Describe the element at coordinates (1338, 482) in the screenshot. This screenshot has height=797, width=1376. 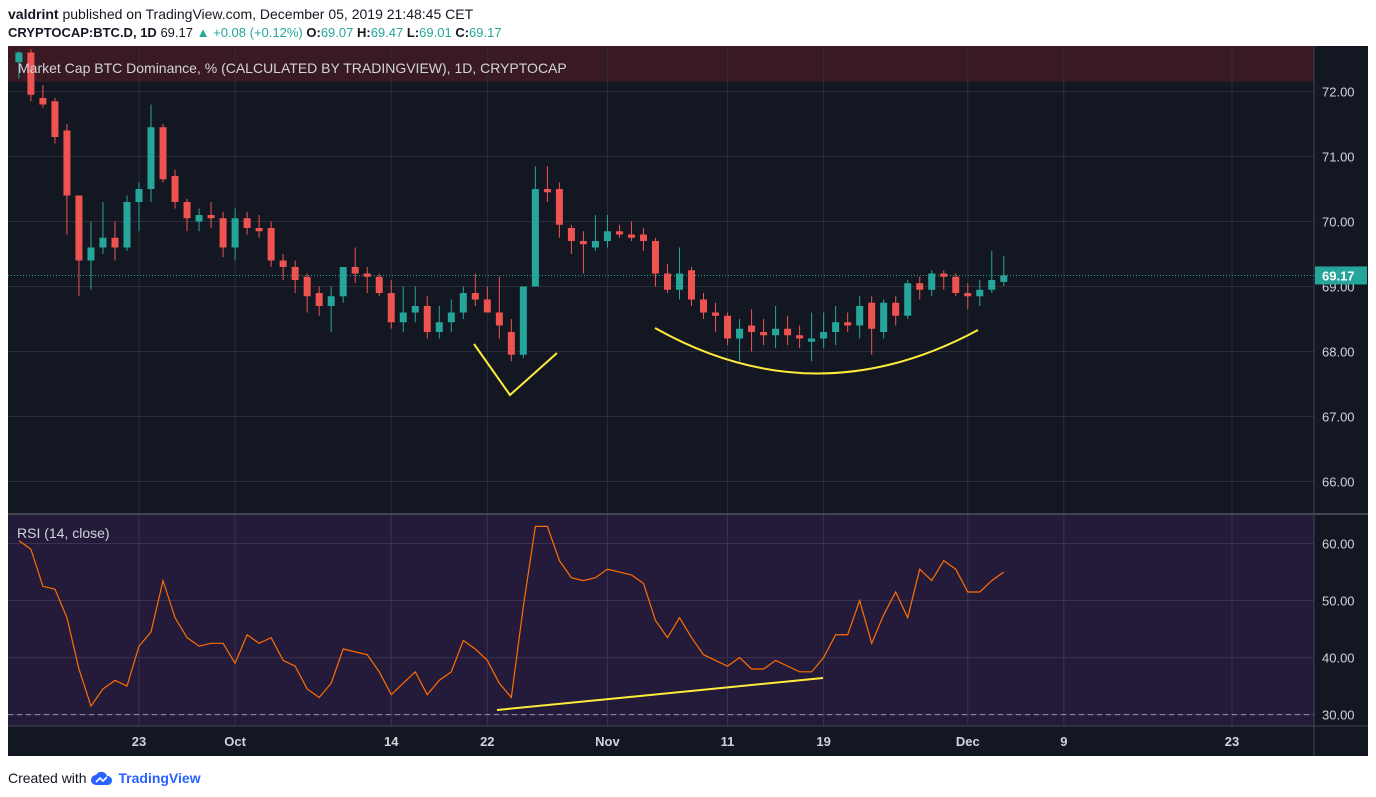
I see `price-tick-label: 66.00` at that location.